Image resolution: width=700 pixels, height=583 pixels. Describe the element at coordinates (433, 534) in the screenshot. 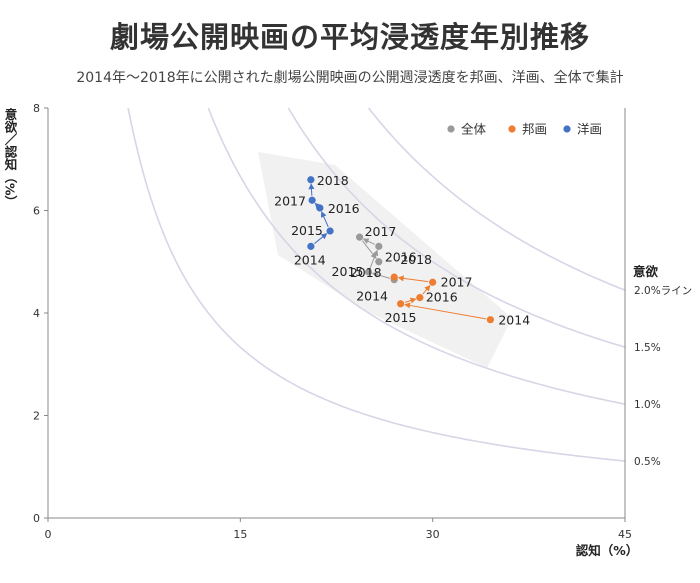

I see `x-tick-label: 30` at that location.